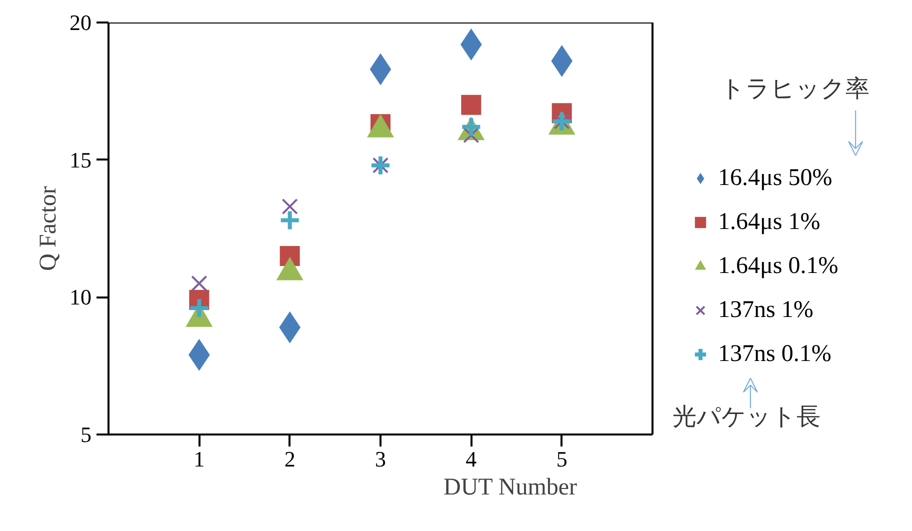 This screenshot has width=912, height=531. What do you see at coordinates (769, 222) in the screenshot?
I see `legend-label: 1.64μs 1%` at bounding box center [769, 222].